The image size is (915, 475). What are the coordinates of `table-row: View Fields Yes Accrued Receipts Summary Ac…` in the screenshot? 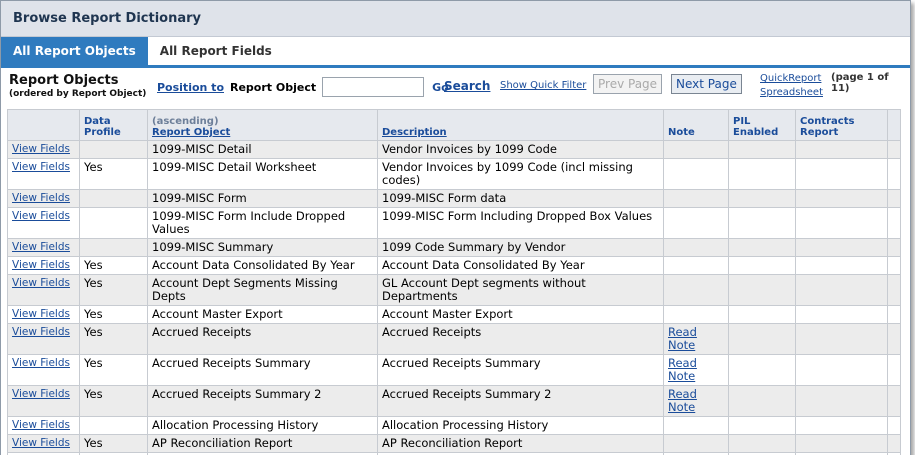 It's located at (454, 370).